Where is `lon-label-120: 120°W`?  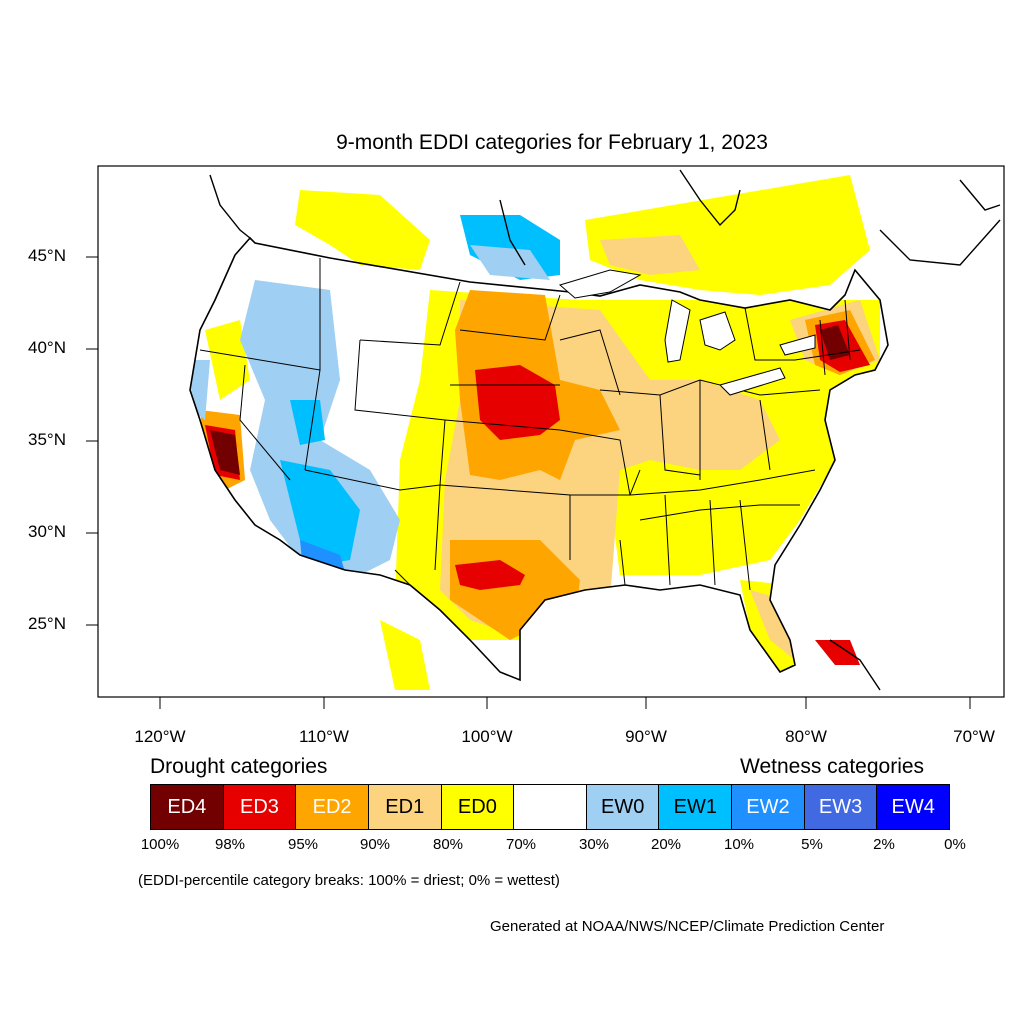
lon-label-120: 120°W is located at coordinates (160, 736).